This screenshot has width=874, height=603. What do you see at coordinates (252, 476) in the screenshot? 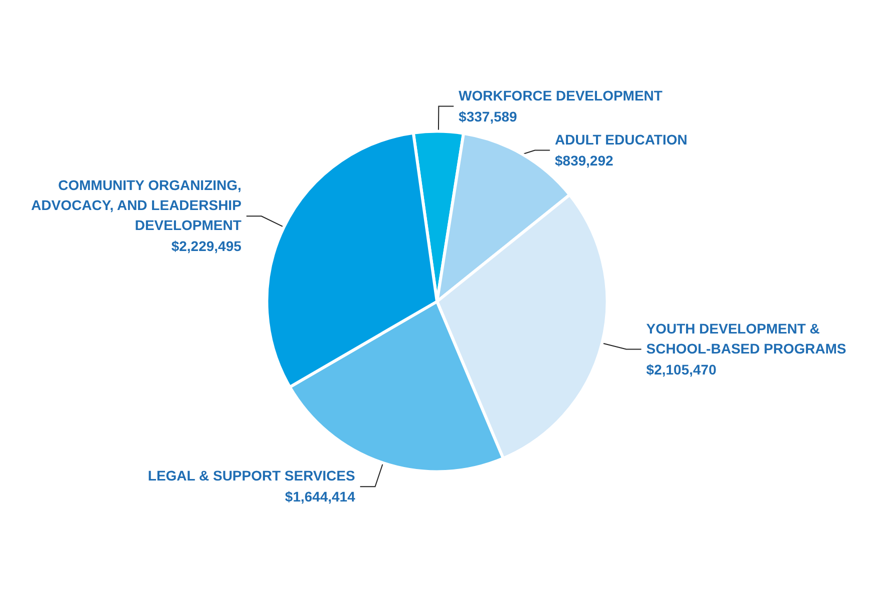
I see `slice-label: LEGAL & SUPPORT SERVICES` at bounding box center [252, 476].